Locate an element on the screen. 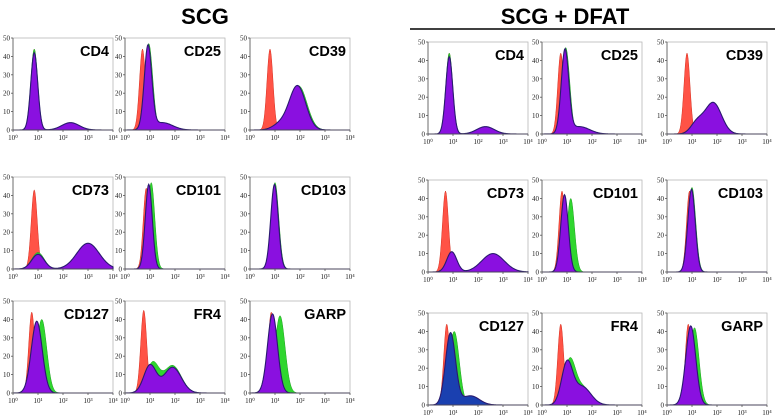  histogram-panel-cd73: 0 10 20 30 40 50 10⁰ 10¹ 10² 10³ 10⁴ CD73 is located at coordinates (475, 231).